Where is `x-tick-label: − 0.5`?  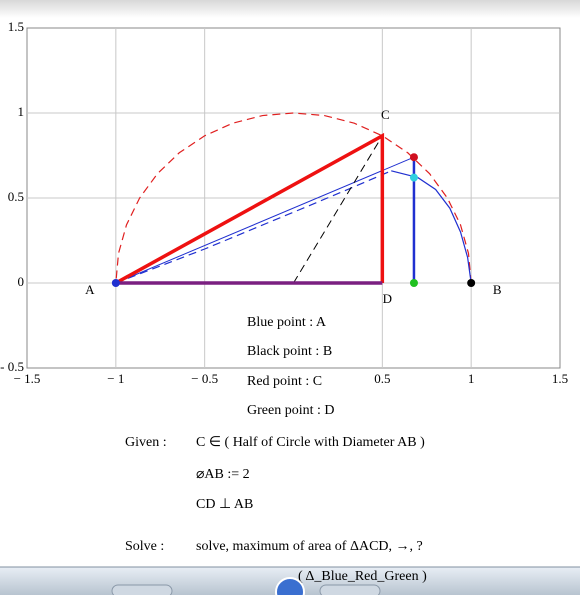 x-tick-label: − 0.5 is located at coordinates (204, 378).